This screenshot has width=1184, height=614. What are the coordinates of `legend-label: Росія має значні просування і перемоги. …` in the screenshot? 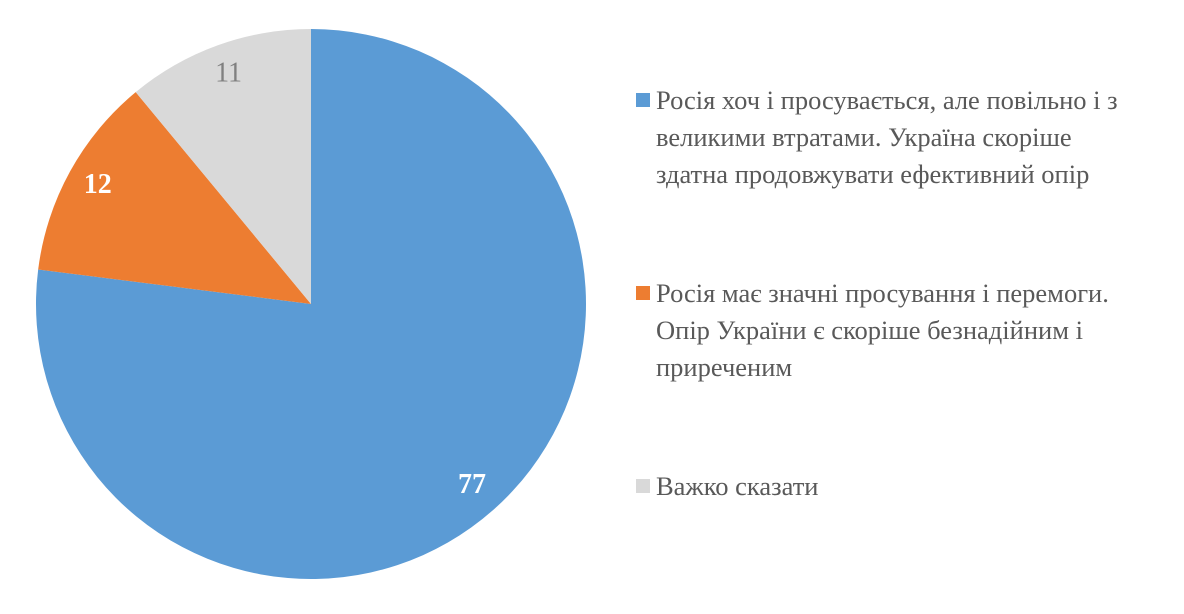 It's located at (882, 330).